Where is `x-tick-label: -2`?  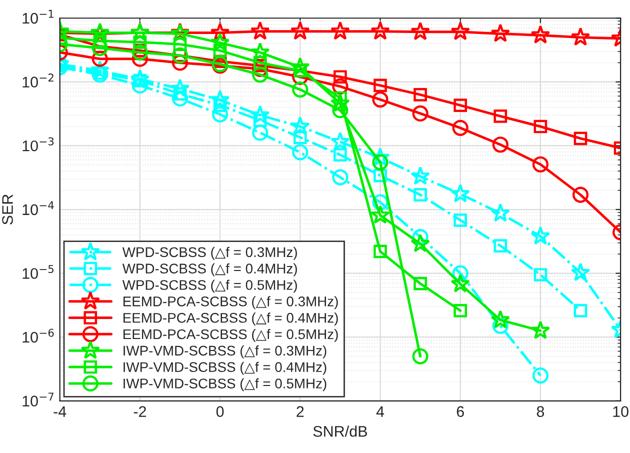
x-tick-label: -2 is located at coordinates (140, 411).